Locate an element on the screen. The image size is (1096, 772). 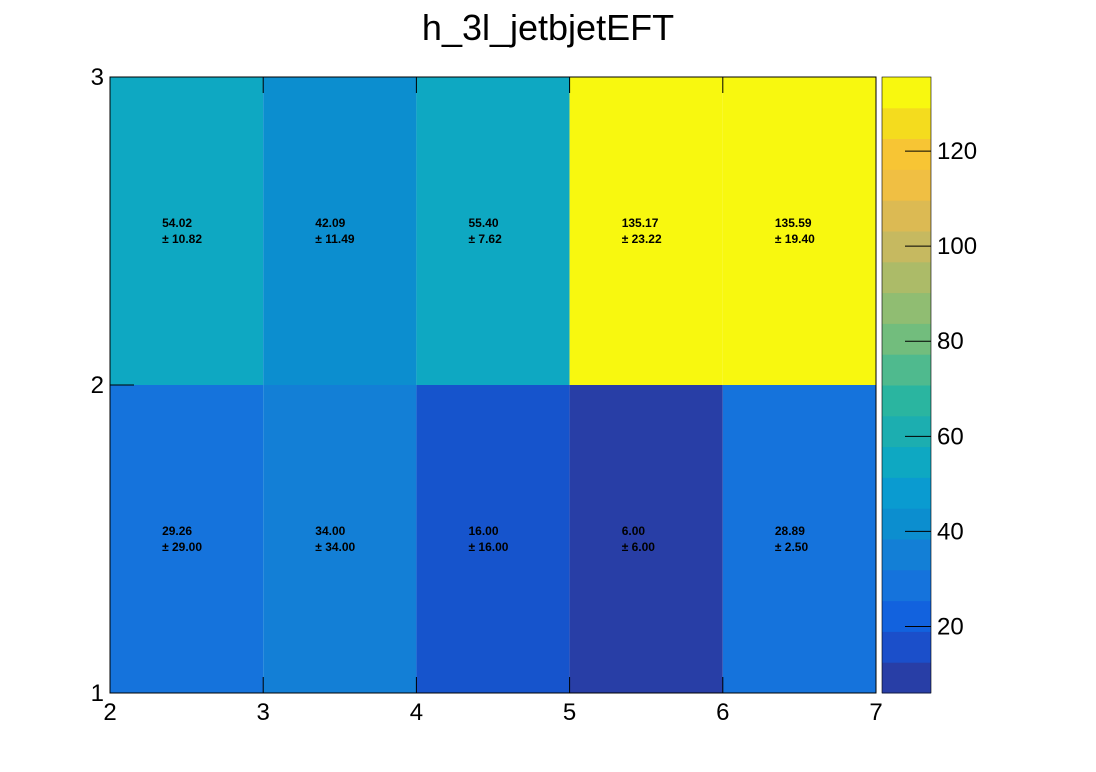
cell-value-label: 42.09 is located at coordinates (330, 223).